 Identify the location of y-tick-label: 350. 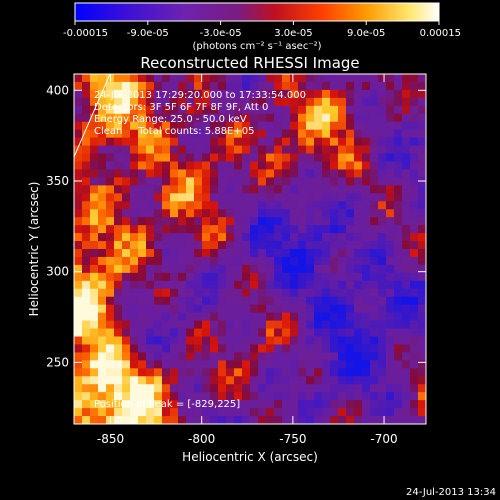
(57, 181).